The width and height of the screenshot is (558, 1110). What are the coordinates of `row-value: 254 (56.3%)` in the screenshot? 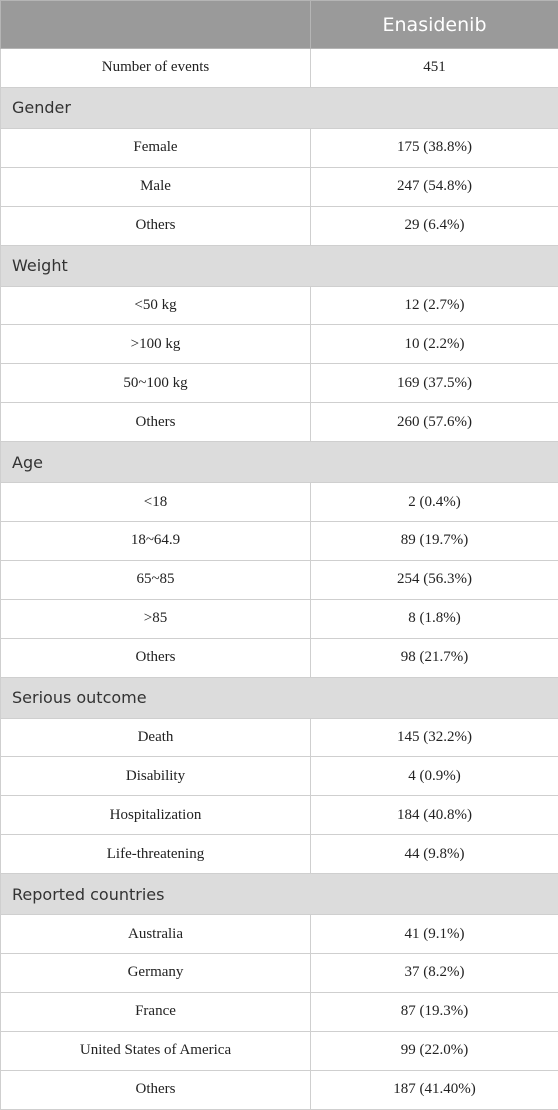 It's located at (434, 579).